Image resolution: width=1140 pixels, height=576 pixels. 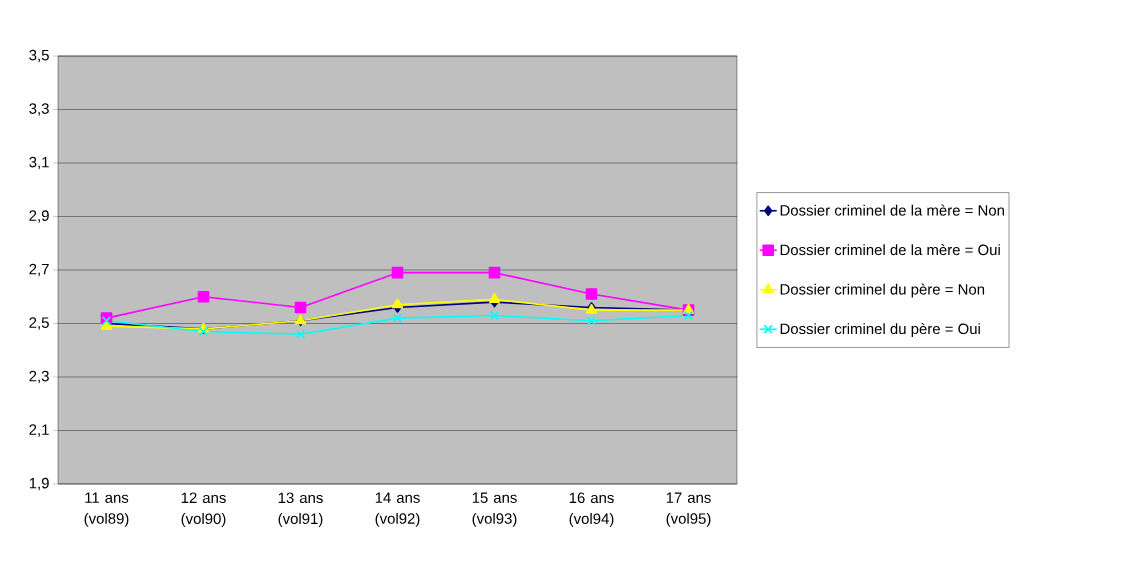 I want to click on x-tick-label: 15 ans (vol93), so click(x=494, y=509).